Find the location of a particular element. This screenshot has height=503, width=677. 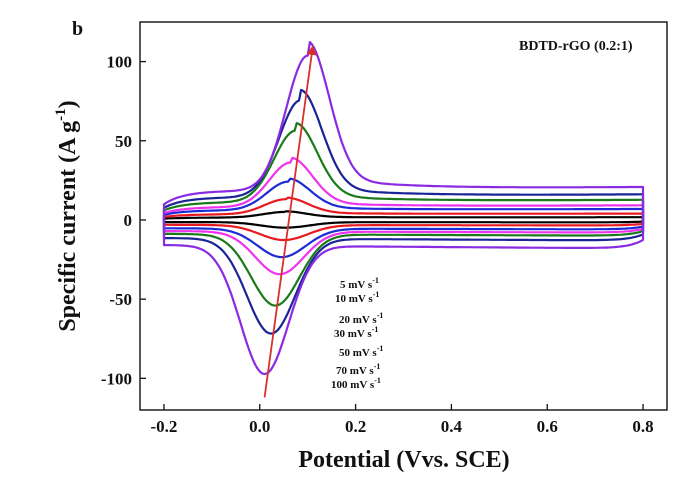

y-tick-label: 100 is located at coordinates (120, 62).